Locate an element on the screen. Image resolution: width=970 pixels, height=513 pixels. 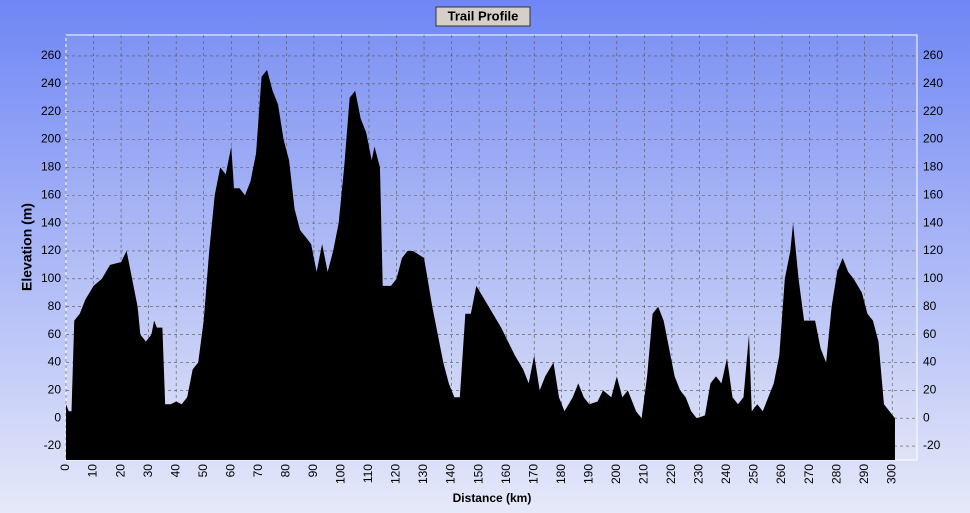
y2-tick-label: 220 is located at coordinates (933, 111).